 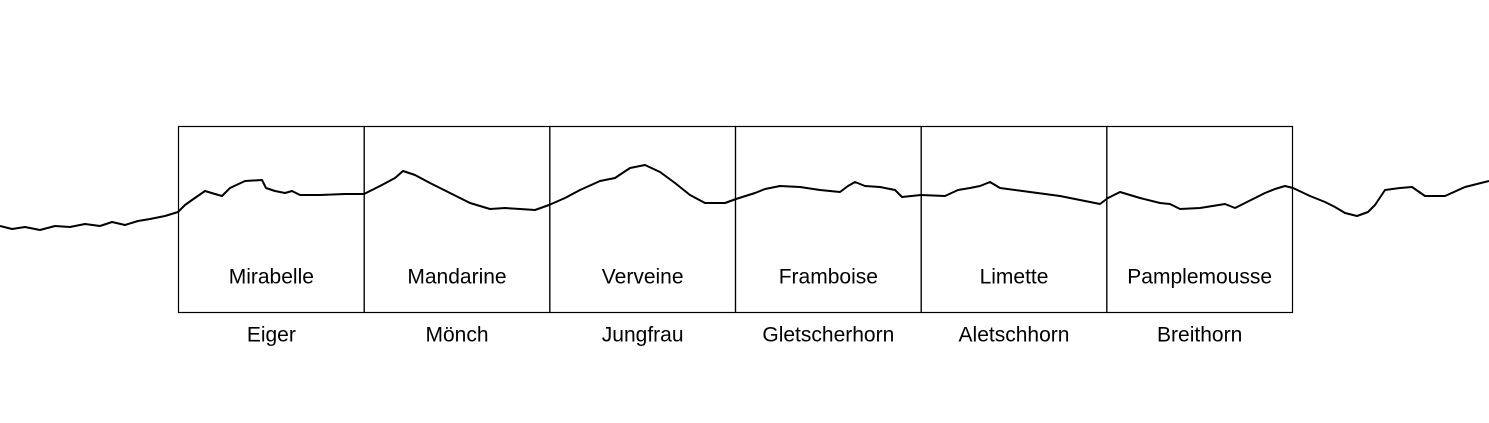 I want to click on box-caption: Eiger, so click(x=271, y=335).